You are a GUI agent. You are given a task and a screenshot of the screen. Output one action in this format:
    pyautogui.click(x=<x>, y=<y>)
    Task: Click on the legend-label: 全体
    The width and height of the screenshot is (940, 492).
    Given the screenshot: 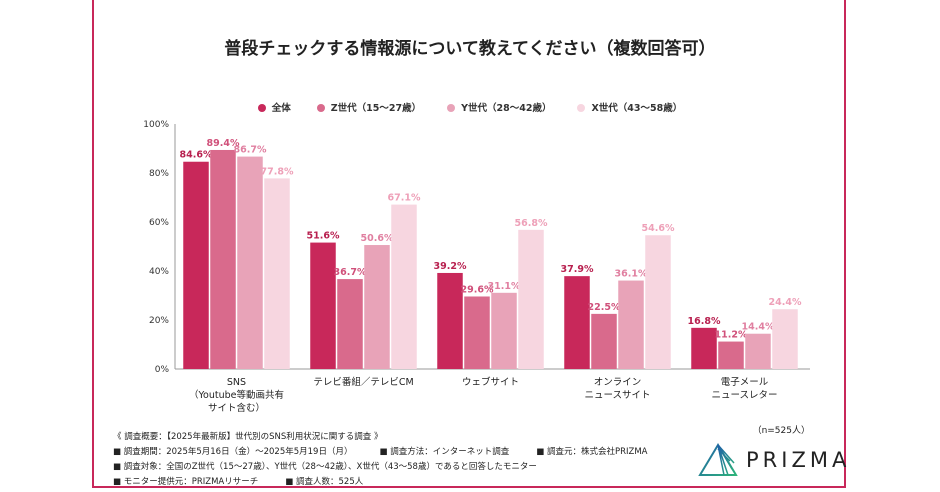 What is the action you would take?
    pyautogui.click(x=281, y=108)
    